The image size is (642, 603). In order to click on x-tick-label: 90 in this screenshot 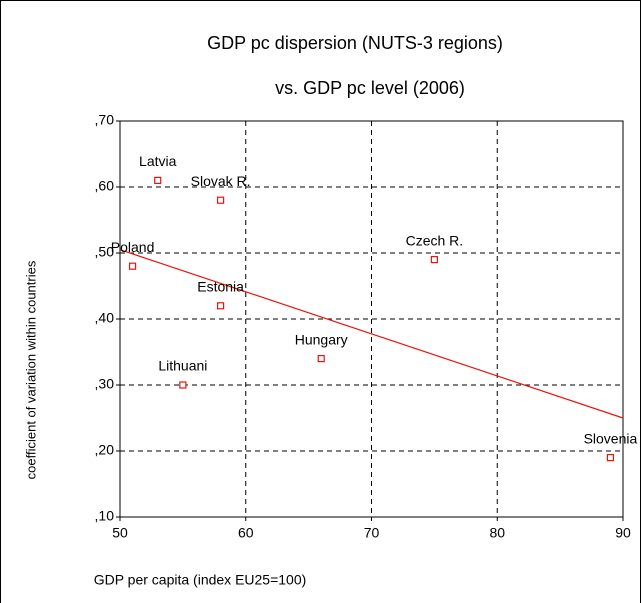, I will do `click(623, 533)`.